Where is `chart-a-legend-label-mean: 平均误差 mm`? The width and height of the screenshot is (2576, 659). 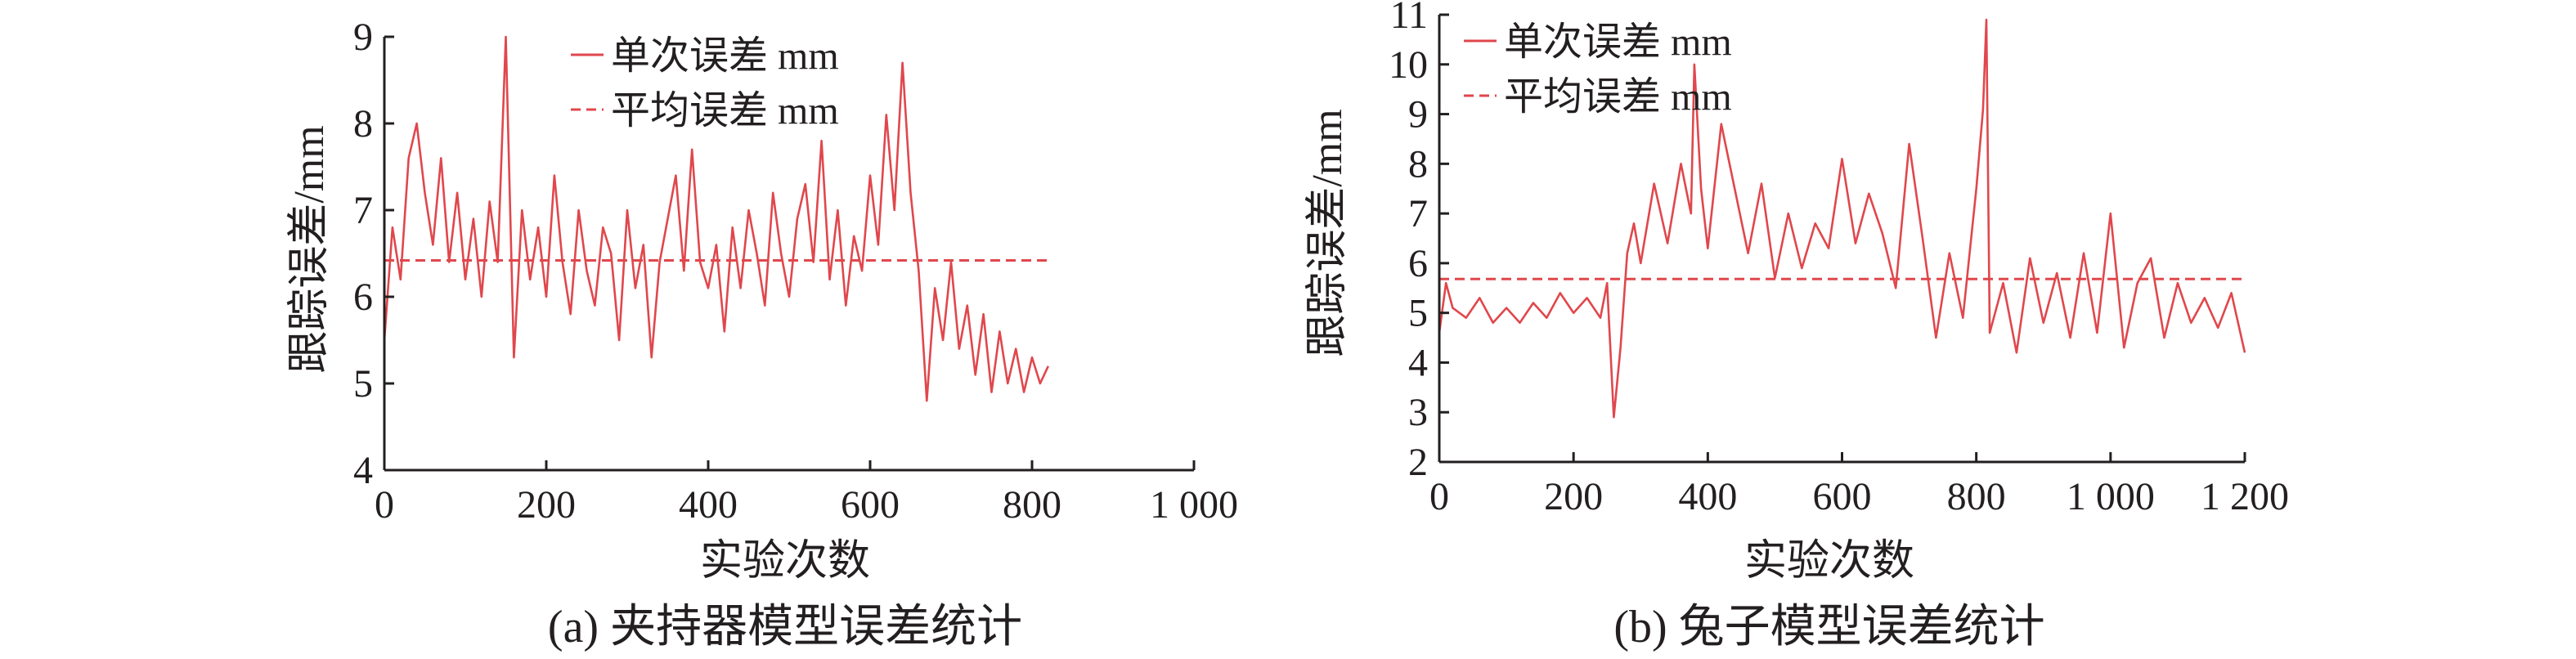 chart-a-legend-label-mean: 平均误差 mm is located at coordinates (725, 111).